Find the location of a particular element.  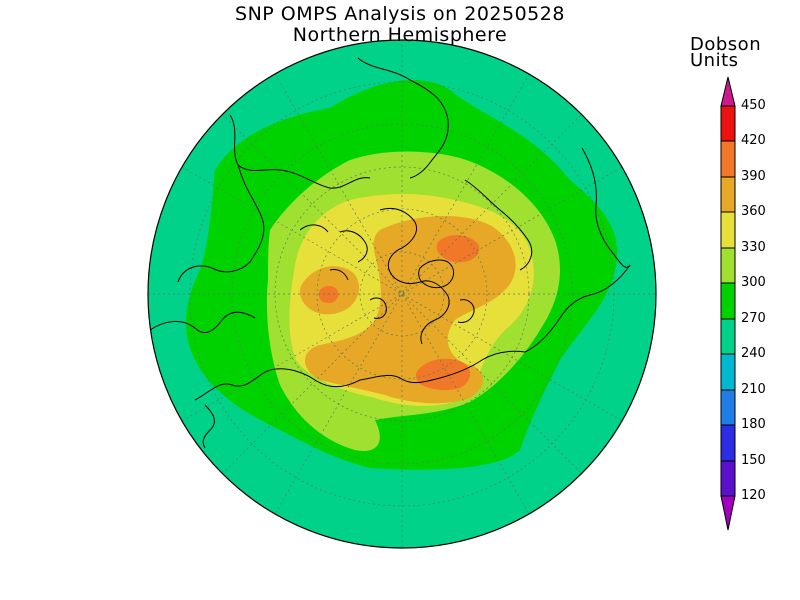

colorbar-tick-label: 120 is located at coordinates (753, 495).